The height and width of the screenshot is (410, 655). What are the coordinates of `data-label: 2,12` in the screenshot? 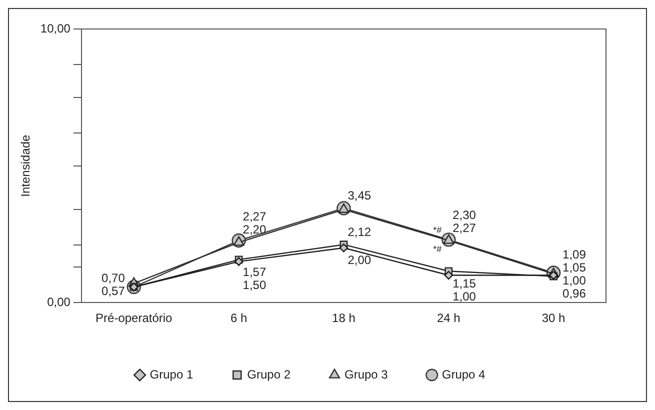 It's located at (360, 231).